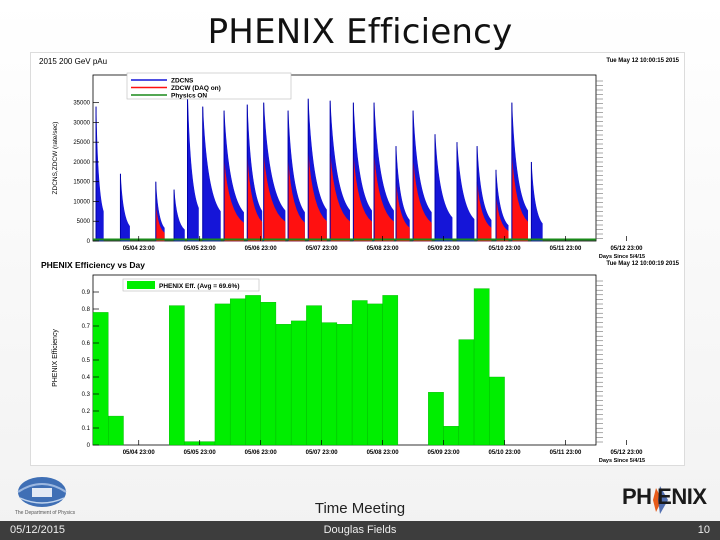 The width and height of the screenshot is (720, 540). I want to click on chart2-ytick-label: 0.1, so click(86, 429).